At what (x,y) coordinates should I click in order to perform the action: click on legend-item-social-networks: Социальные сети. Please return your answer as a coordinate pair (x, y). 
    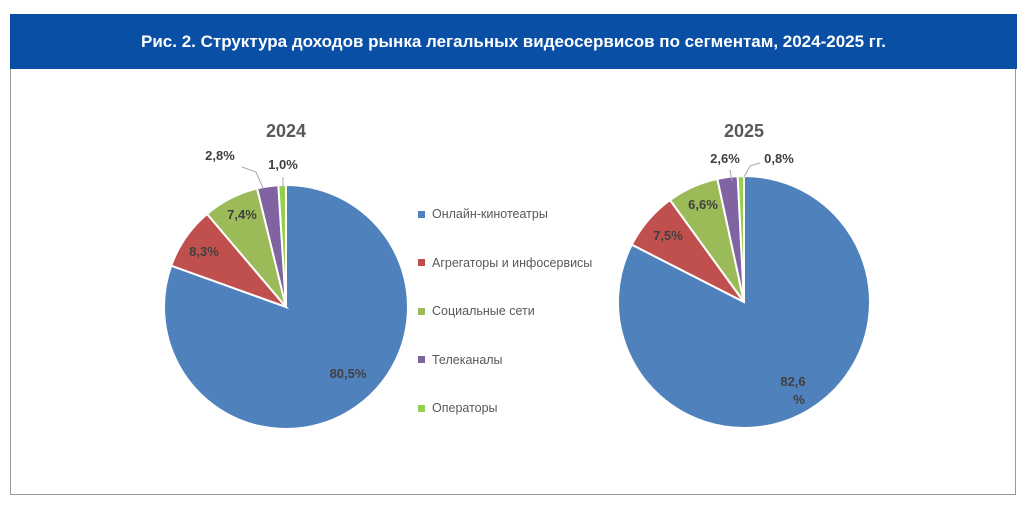
    Looking at the image, I should click on (523, 311).